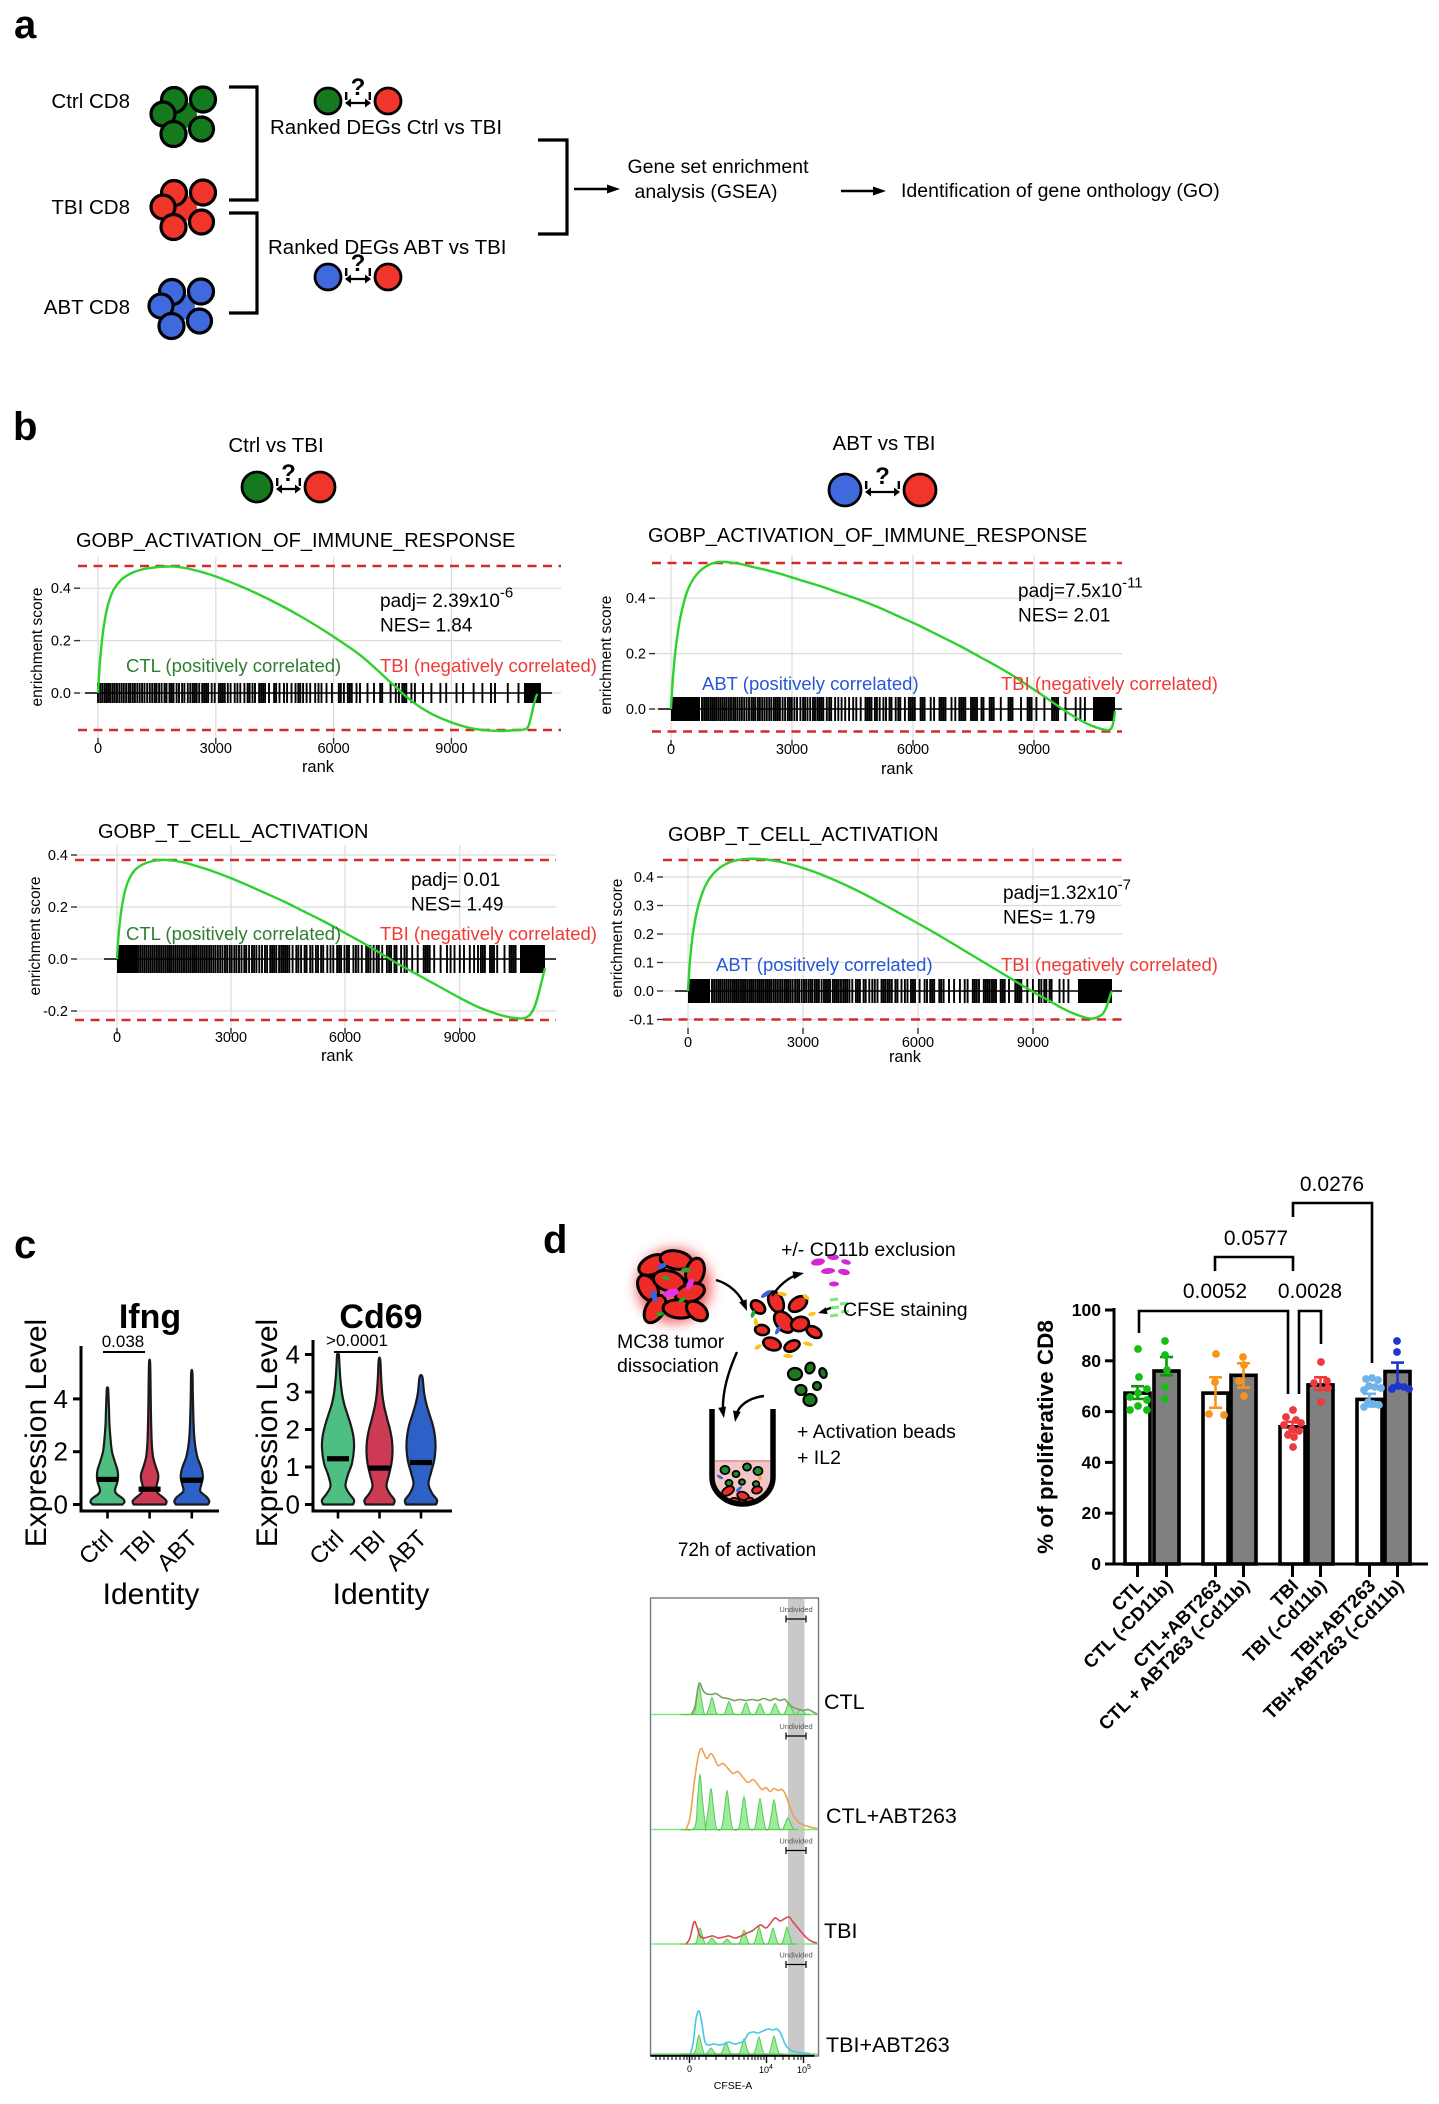 This screenshot has height=2104, width=1439. What do you see at coordinates (457, 905) in the screenshot?
I see `svg-text: NES= 1.49` at bounding box center [457, 905].